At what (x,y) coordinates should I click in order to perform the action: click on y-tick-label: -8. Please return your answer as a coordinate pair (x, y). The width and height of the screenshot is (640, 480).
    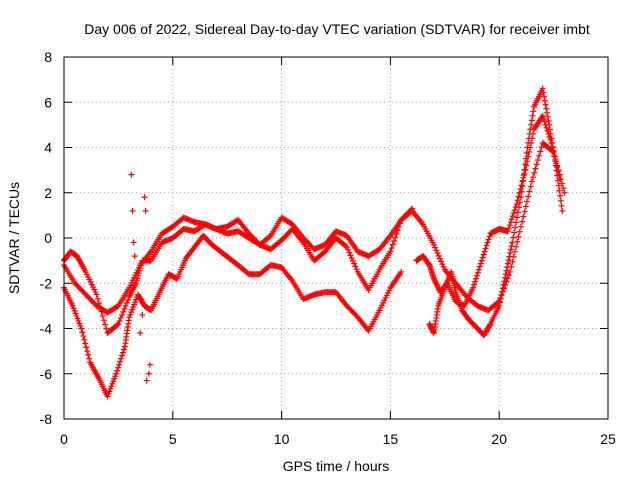
    Looking at the image, I should click on (46, 419).